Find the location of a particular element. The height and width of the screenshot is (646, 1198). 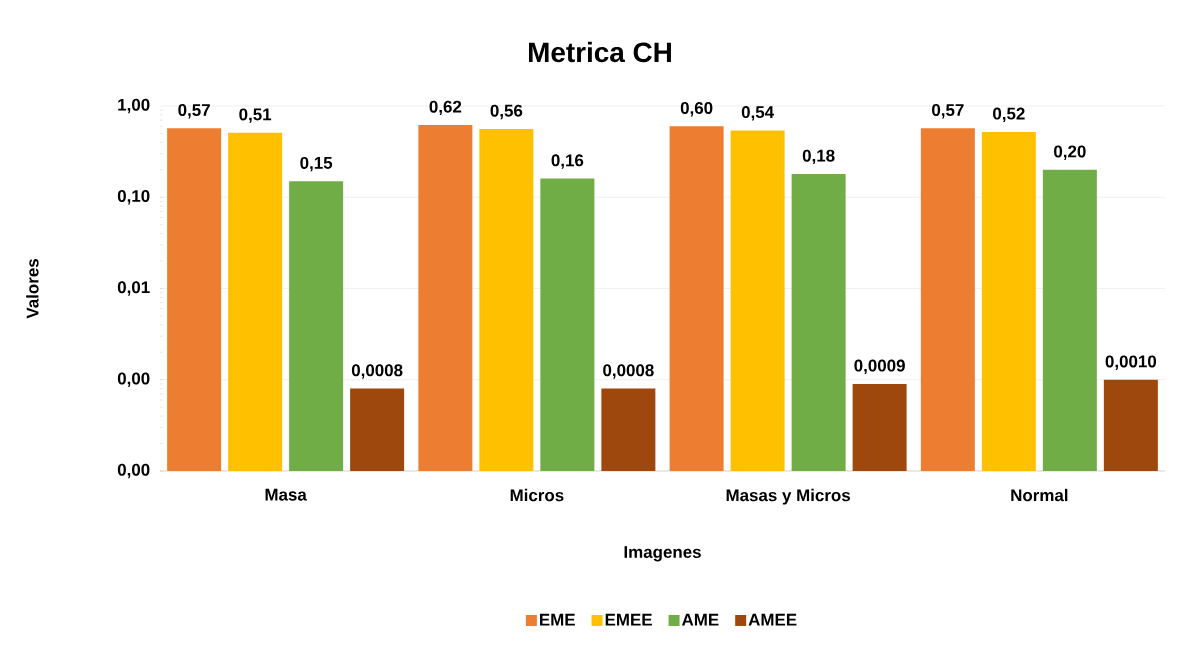

data-label: 0,54 is located at coordinates (757, 113).